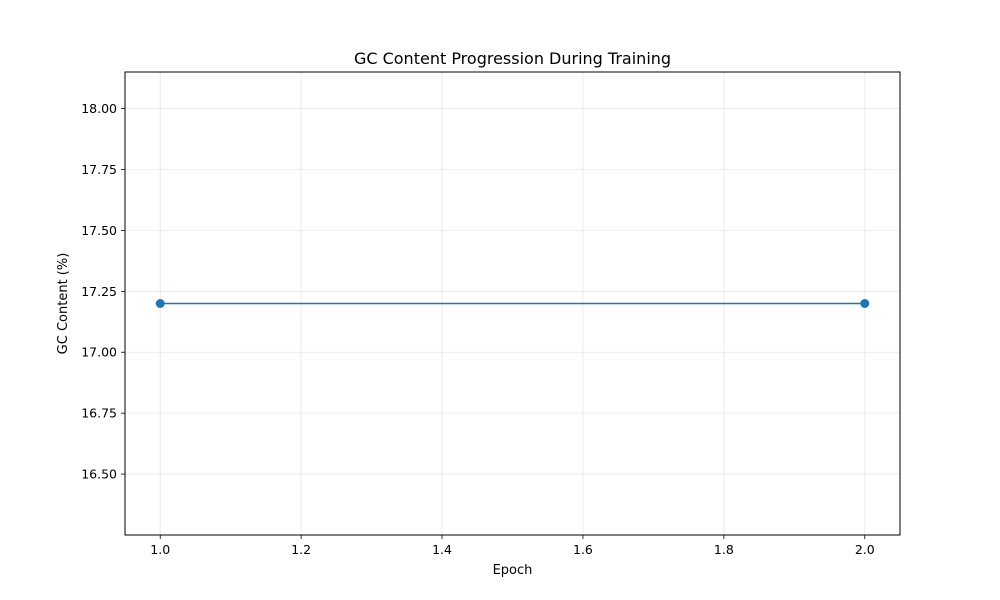 This screenshot has width=1000, height=600. I want to click on y-tick-label: 16.50, so click(99, 474).